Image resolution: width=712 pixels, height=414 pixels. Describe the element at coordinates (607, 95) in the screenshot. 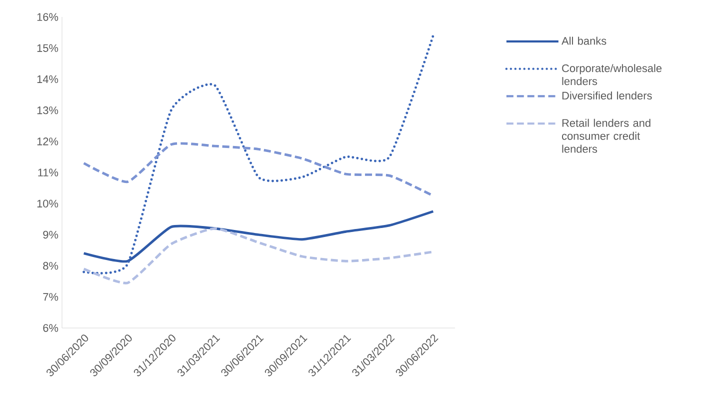

I see `legend-label: Diversified lenders` at that location.